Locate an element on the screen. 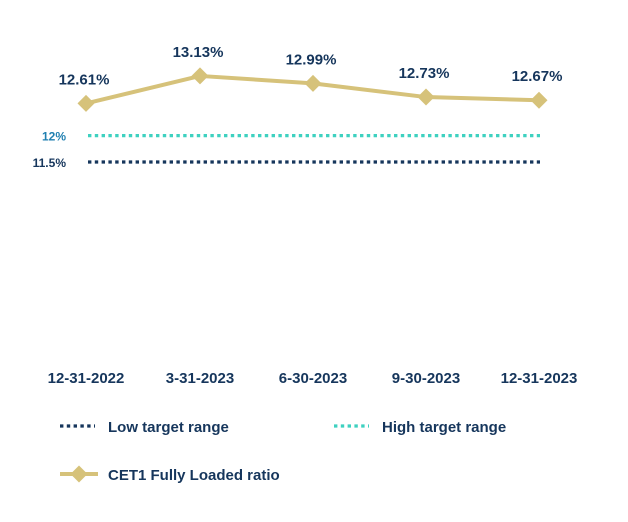  x-tick-label: 12-31-2022 is located at coordinates (86, 378).